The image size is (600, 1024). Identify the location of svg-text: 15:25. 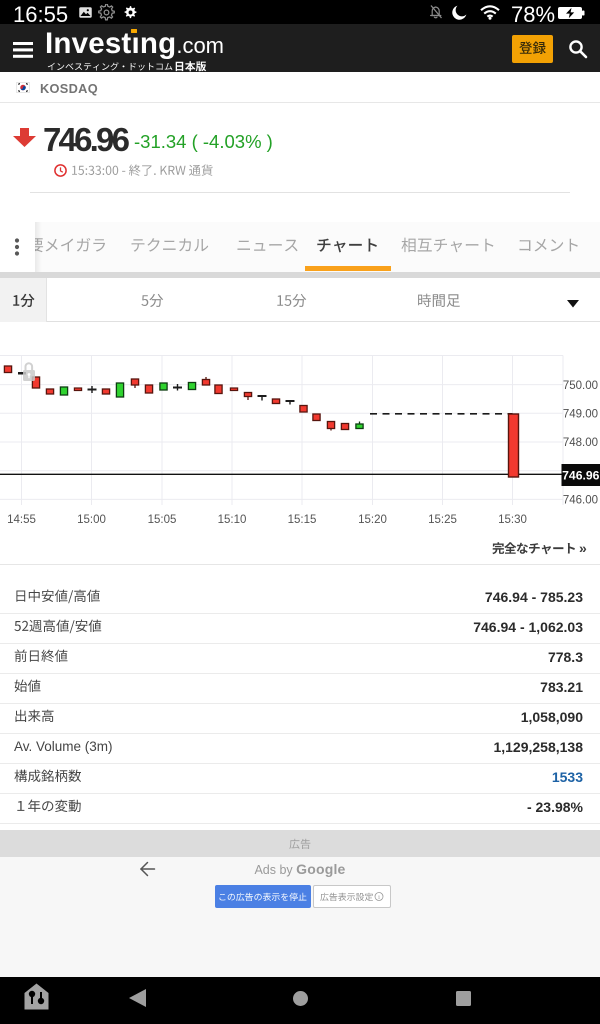
(442, 520).